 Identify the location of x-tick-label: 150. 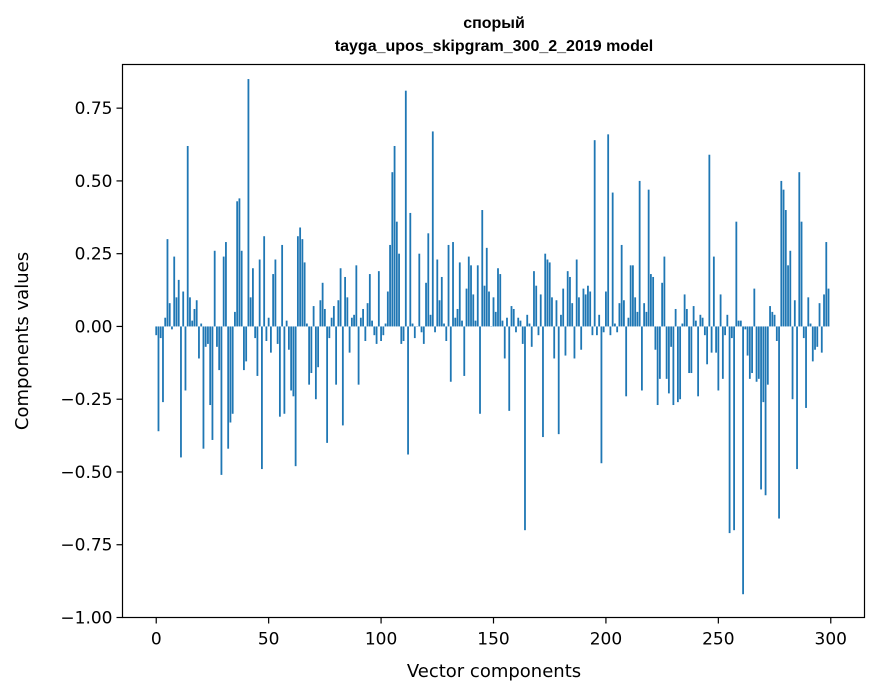
(493, 640).